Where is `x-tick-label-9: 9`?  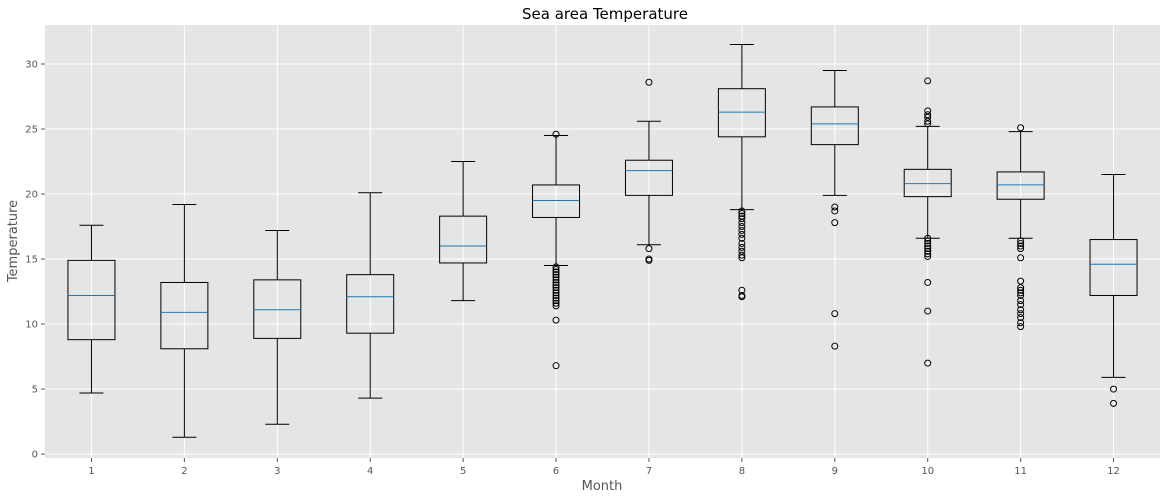 x-tick-label-9: 9 is located at coordinates (835, 471).